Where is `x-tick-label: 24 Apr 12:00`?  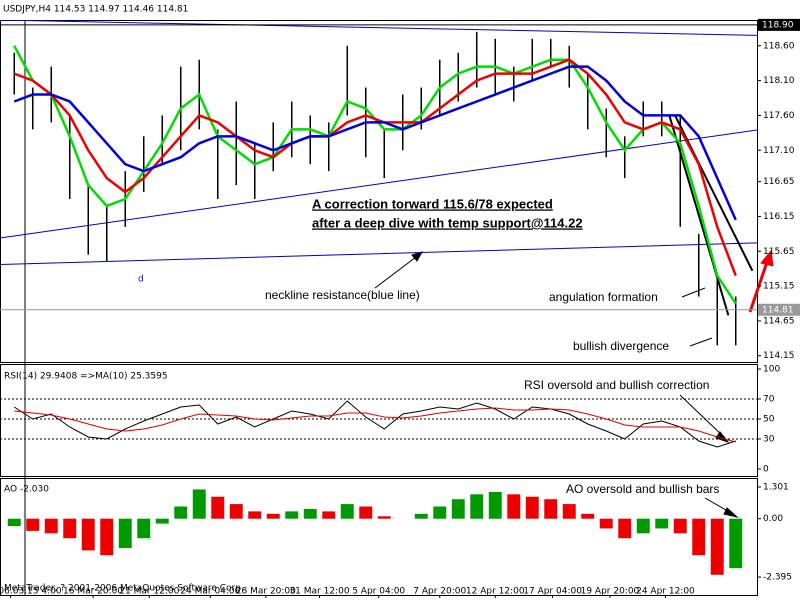
x-tick-label: 24 Apr 12:00 is located at coordinates (665, 592).